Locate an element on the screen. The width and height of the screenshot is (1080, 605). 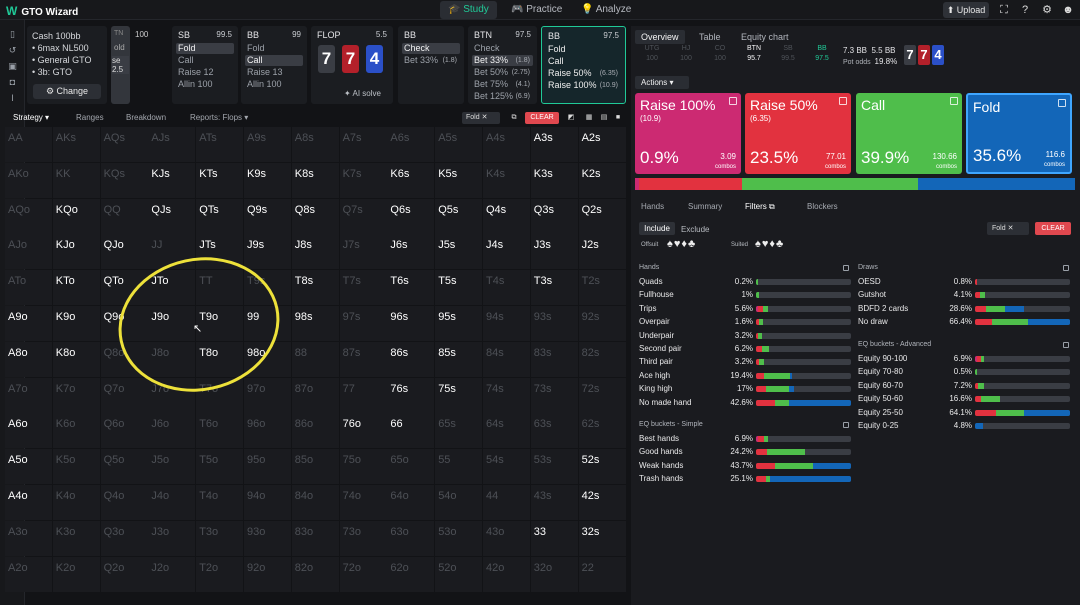
hand-cell-T8o: T8o is located at coordinates (220, 359).